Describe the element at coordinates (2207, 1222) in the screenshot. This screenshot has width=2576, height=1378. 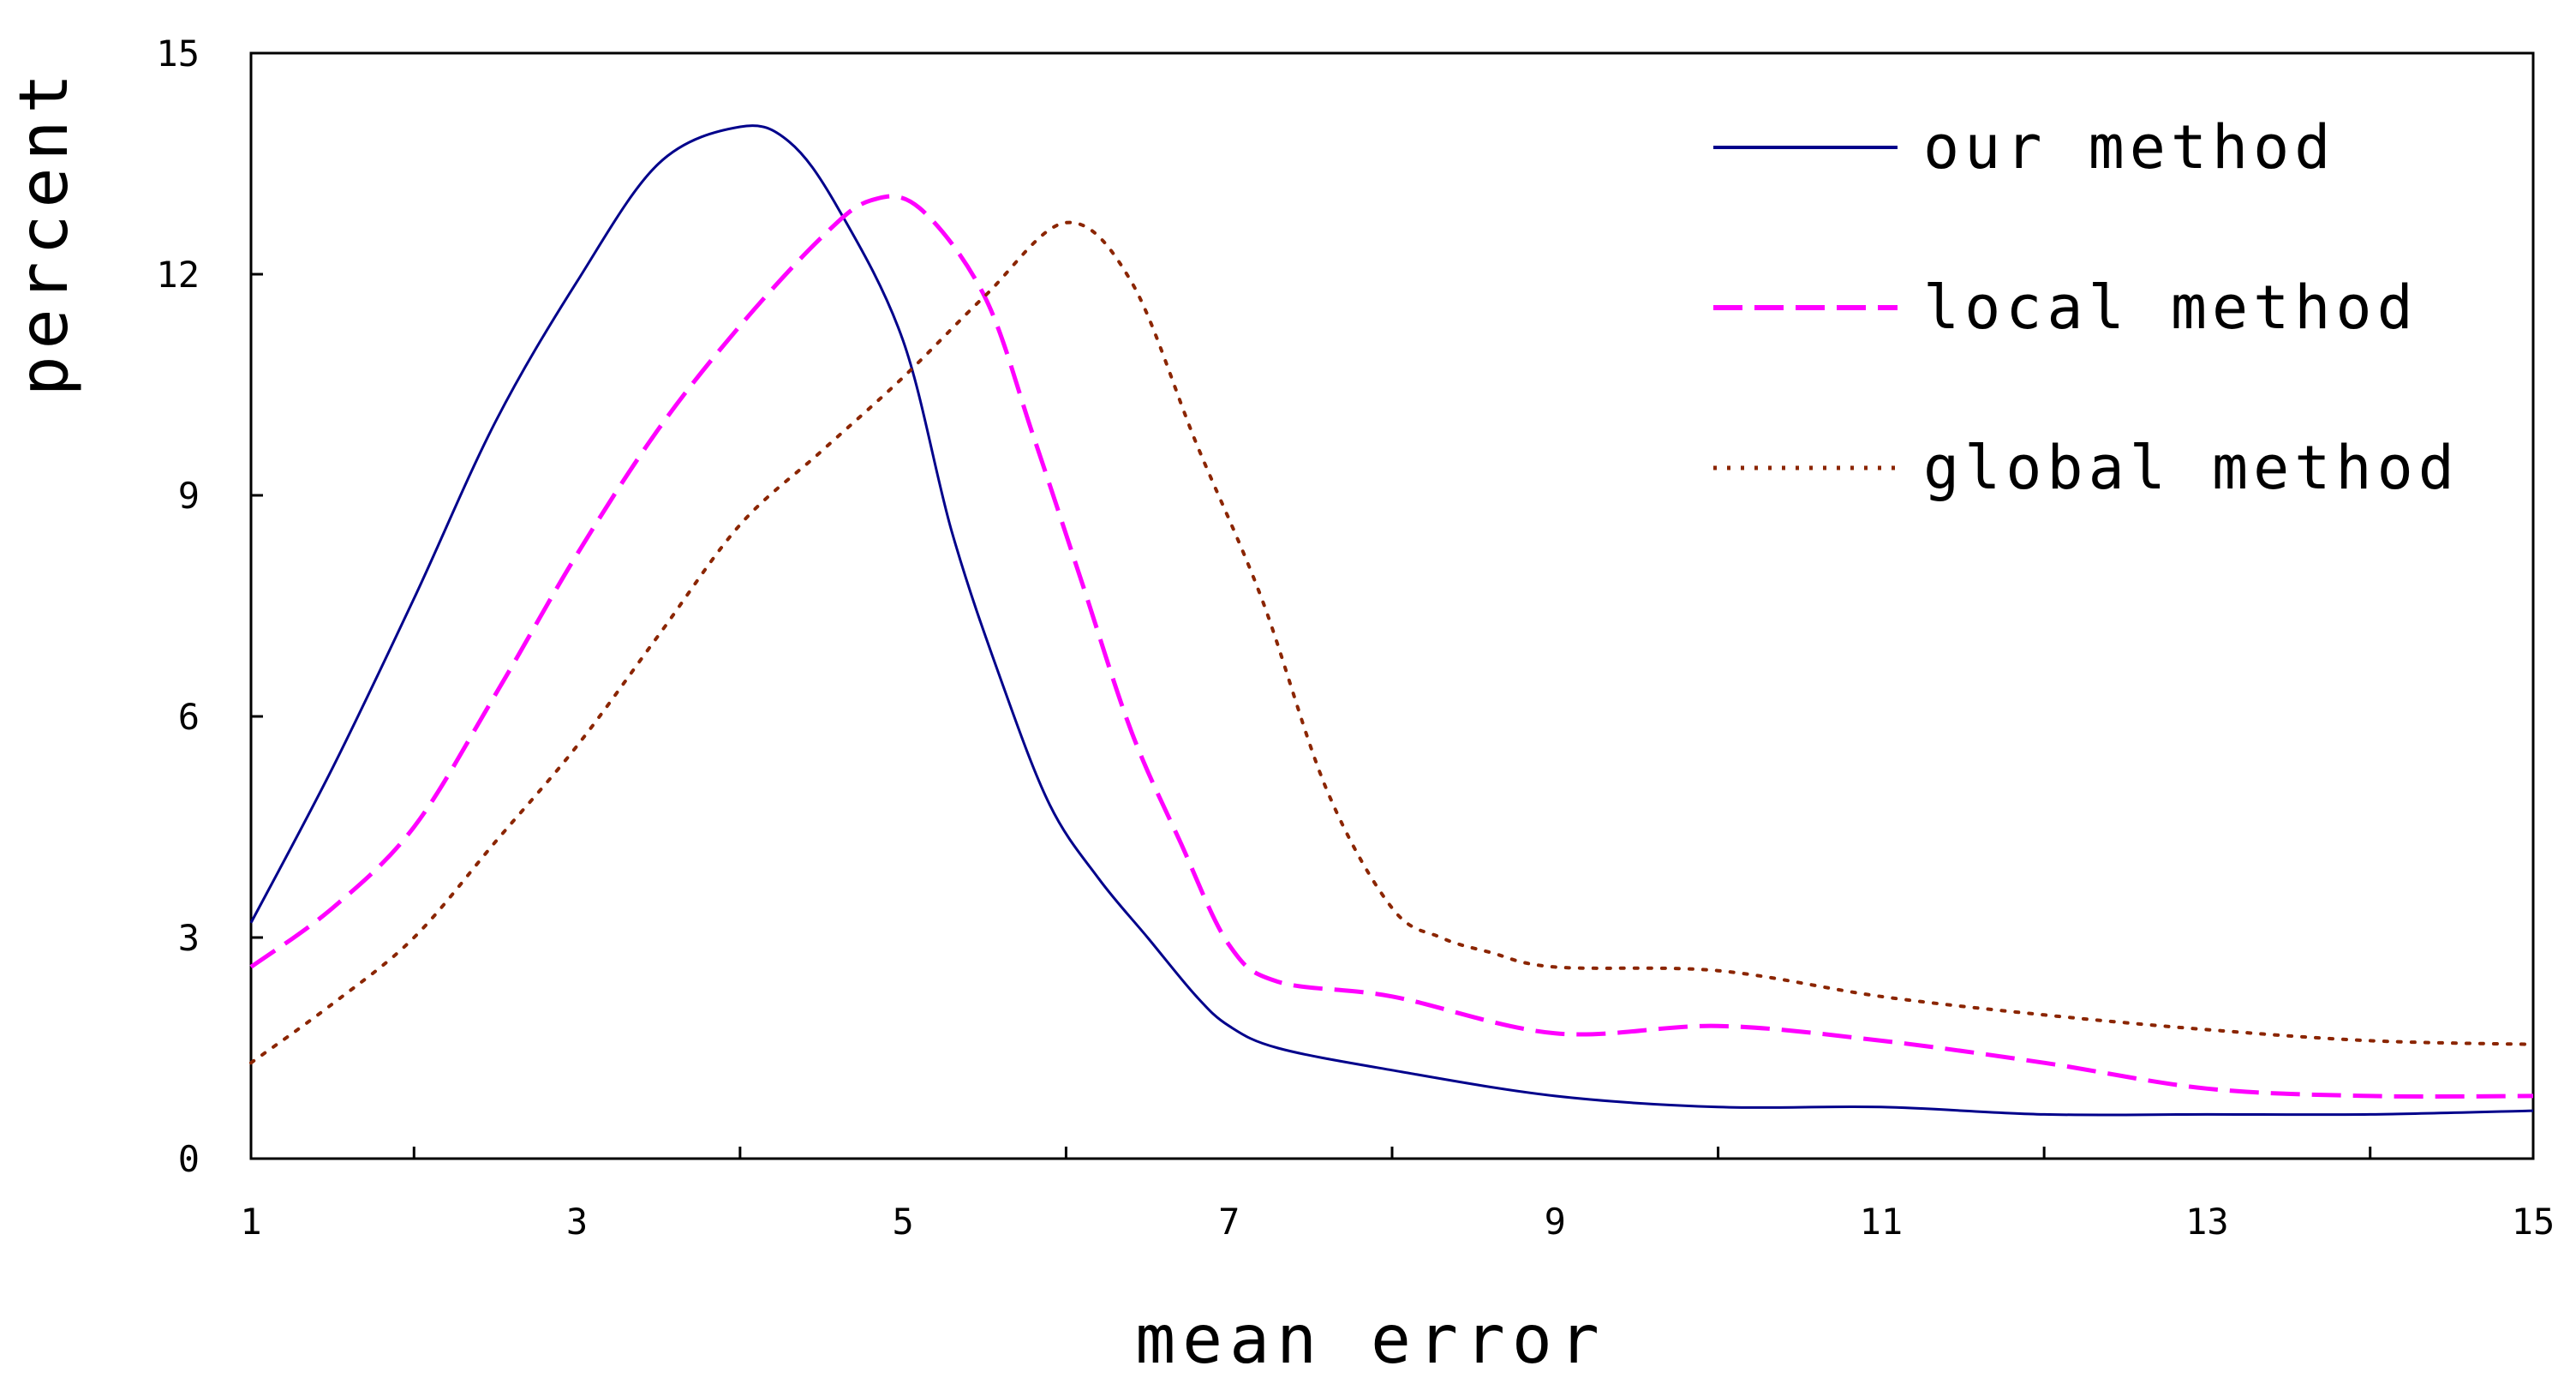
I see `x-tick-label: 13` at that location.